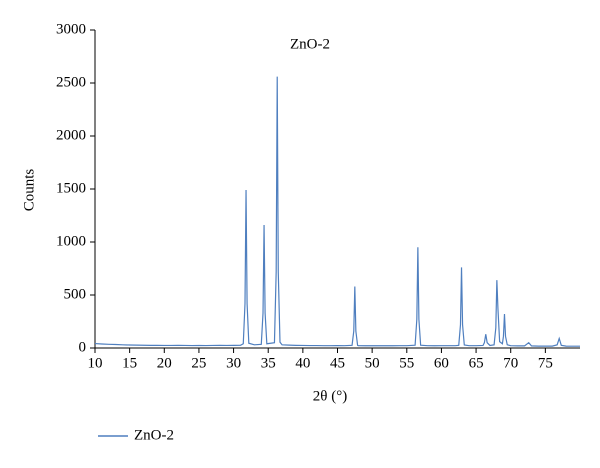  I want to click on y-tick-label: 2500, so click(71, 82).